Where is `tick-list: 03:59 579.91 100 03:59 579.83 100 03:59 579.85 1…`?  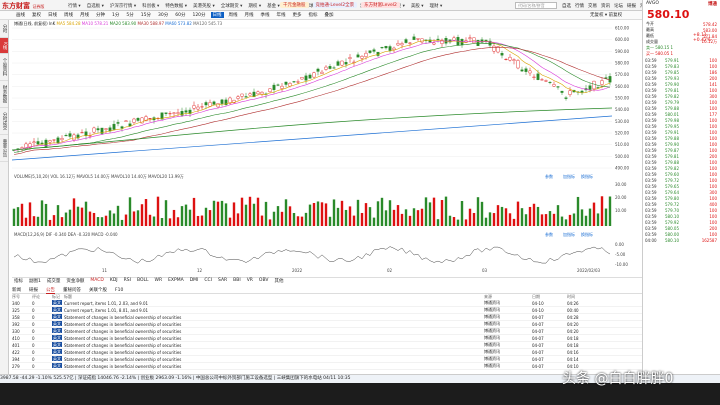
tick-list: 03:59 579.91 100 03:59 579.83 100 03:59 579.85 1… is located at coordinates (681, 150).